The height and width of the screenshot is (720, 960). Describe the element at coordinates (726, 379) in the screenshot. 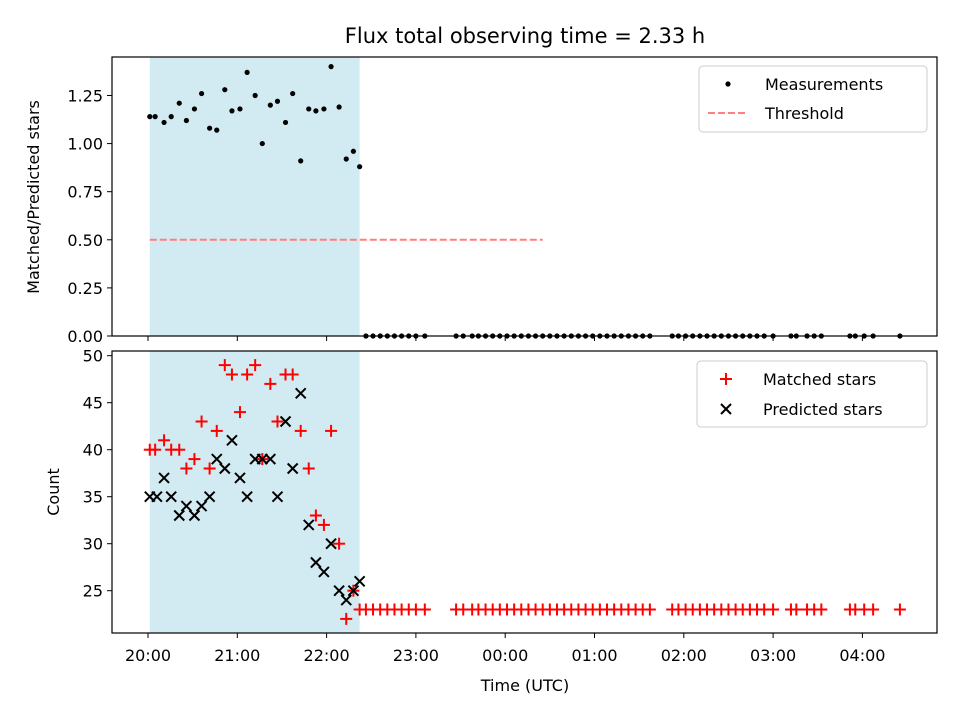

I see `legend-matched-marker` at that location.